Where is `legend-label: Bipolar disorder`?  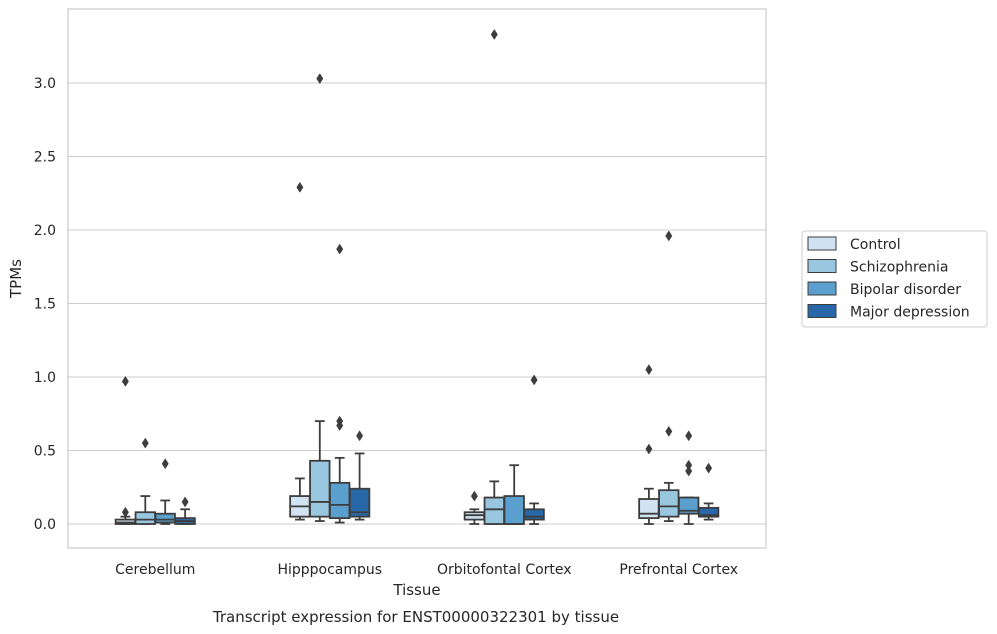 legend-label: Bipolar disorder is located at coordinates (905, 290).